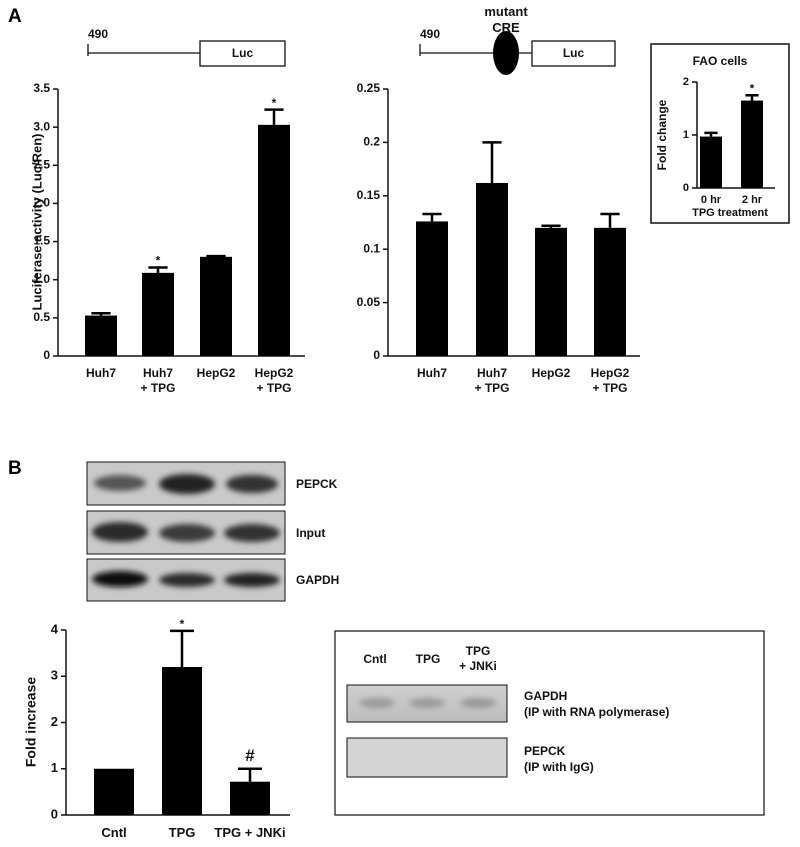 The width and height of the screenshot is (800, 847). I want to click on y-tick-label: 2.0, so click(41, 203).